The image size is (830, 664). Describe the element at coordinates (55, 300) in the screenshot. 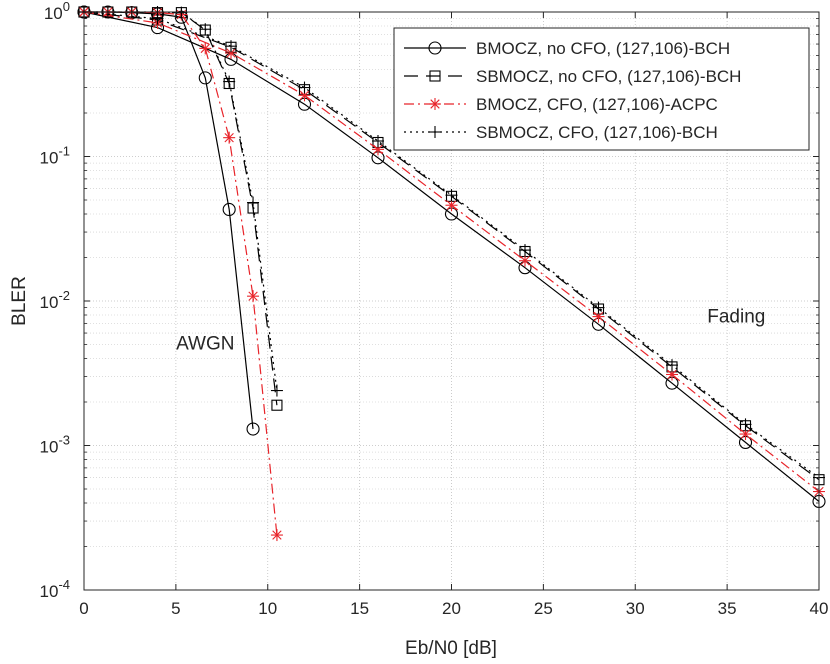

I see `y-tick-label: 10⁻²` at that location.